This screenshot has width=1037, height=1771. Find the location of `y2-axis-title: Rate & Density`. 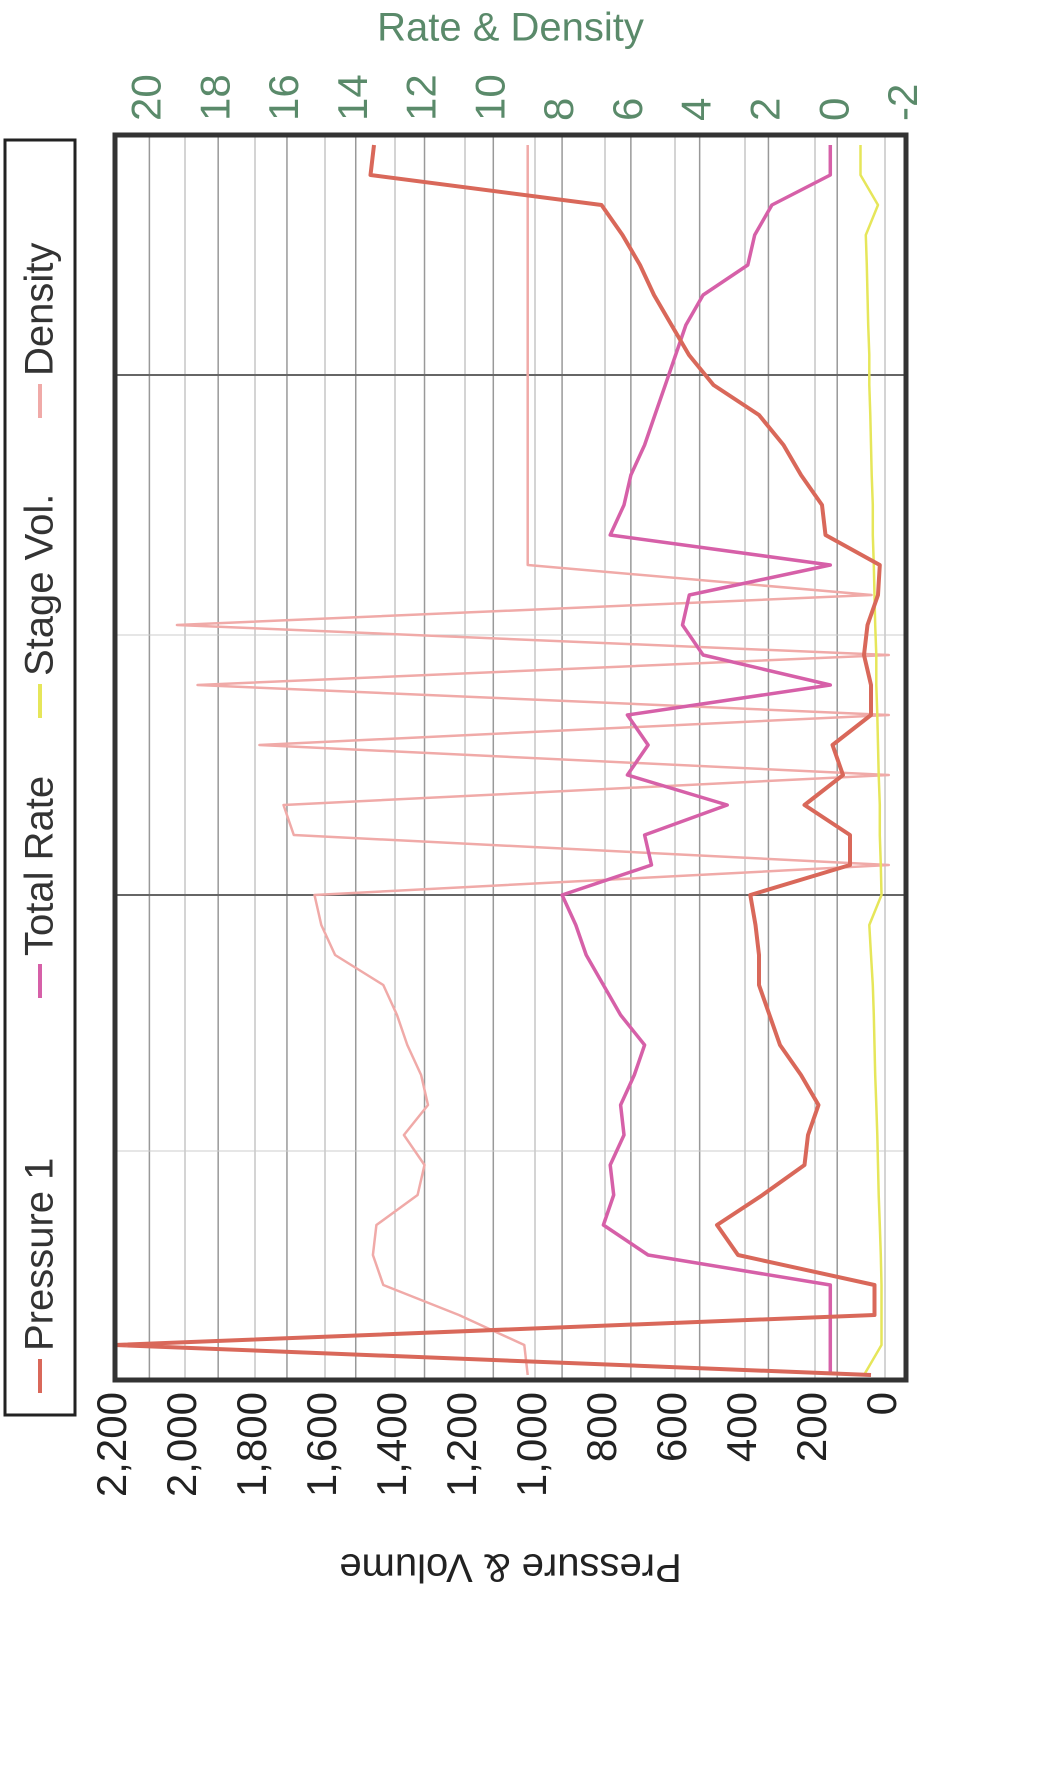

y2-axis-title: Rate & Density is located at coordinates (510, 28).